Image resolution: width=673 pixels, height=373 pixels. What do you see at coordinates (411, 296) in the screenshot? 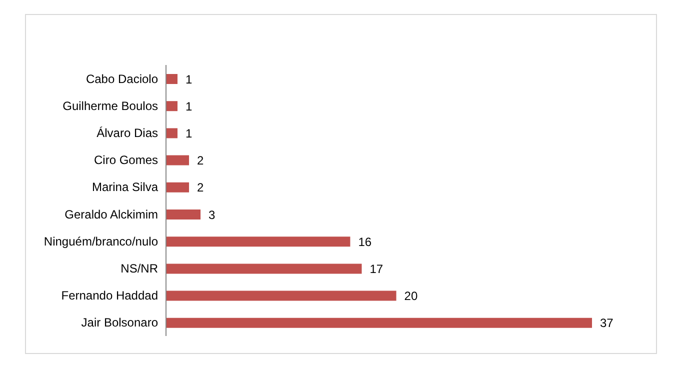
I see `data-label: 20` at bounding box center [411, 296].